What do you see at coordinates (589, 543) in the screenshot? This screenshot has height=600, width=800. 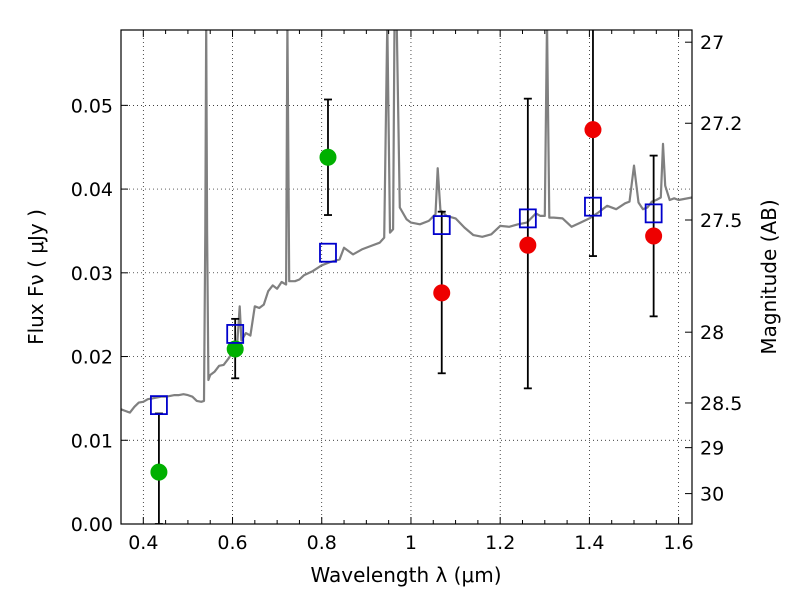 I see `x-tick-label: 1.4` at bounding box center [589, 543].